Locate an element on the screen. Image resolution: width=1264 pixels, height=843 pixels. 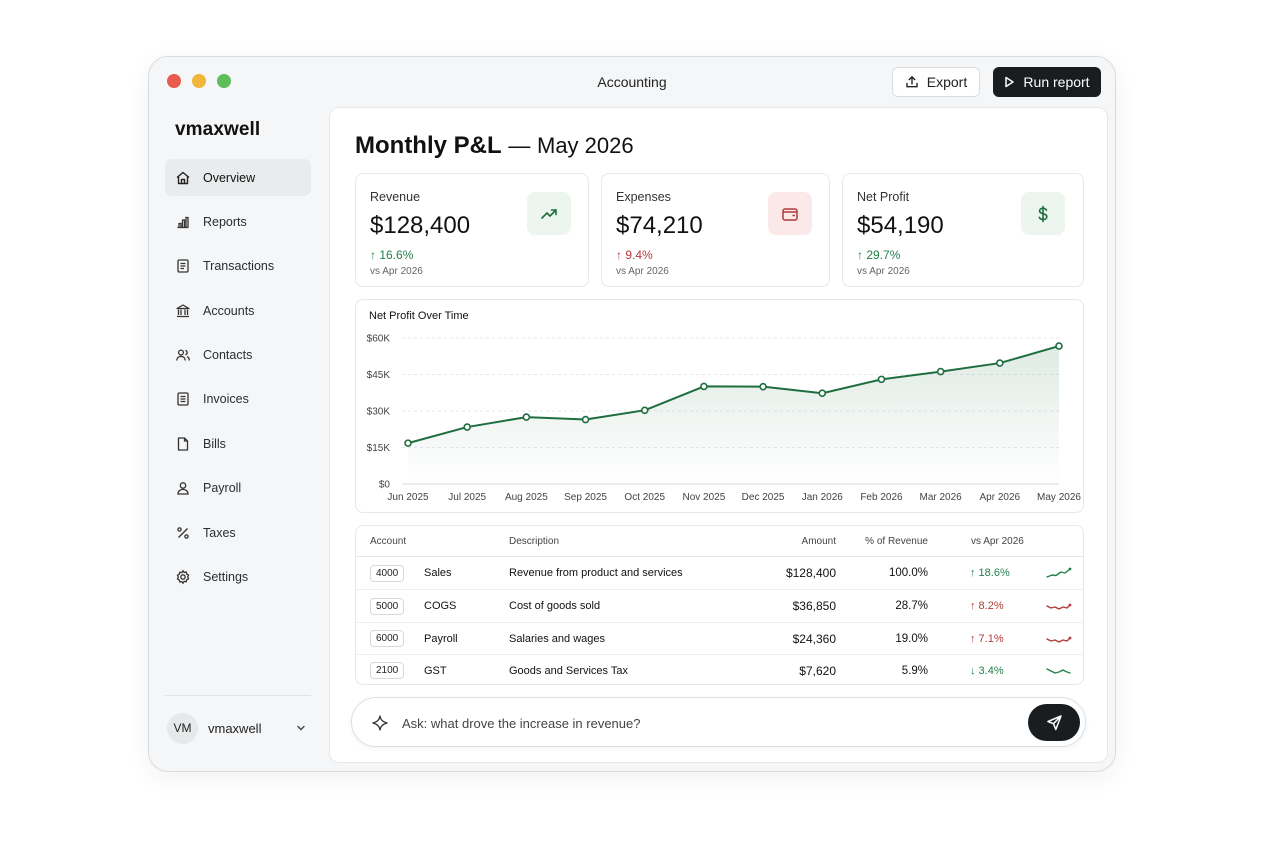
sidebar-item-label: Contacts is located at coordinates (228, 355).